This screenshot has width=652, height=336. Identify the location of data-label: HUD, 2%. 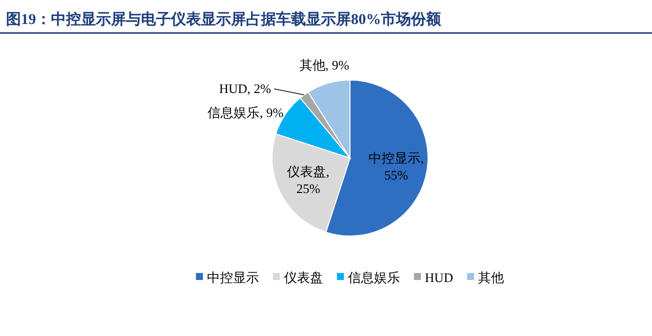
(245, 88).